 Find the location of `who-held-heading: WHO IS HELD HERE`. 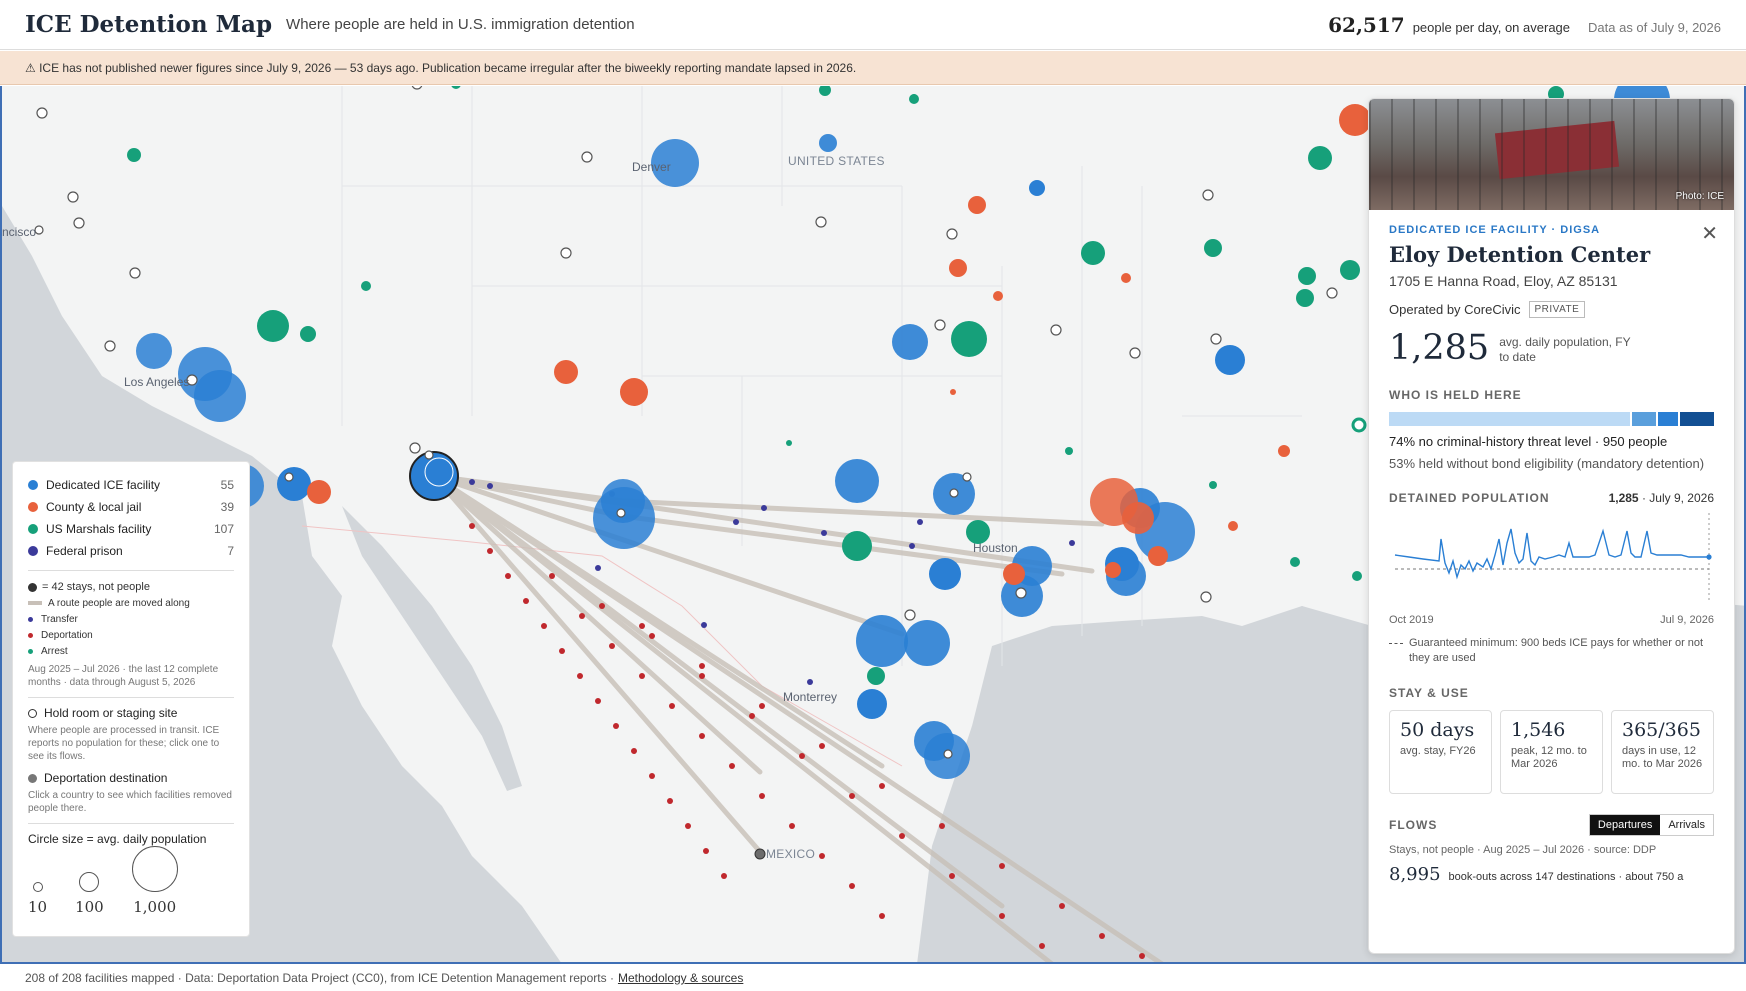

who-held-heading: WHO IS HELD HERE is located at coordinates (1455, 395).